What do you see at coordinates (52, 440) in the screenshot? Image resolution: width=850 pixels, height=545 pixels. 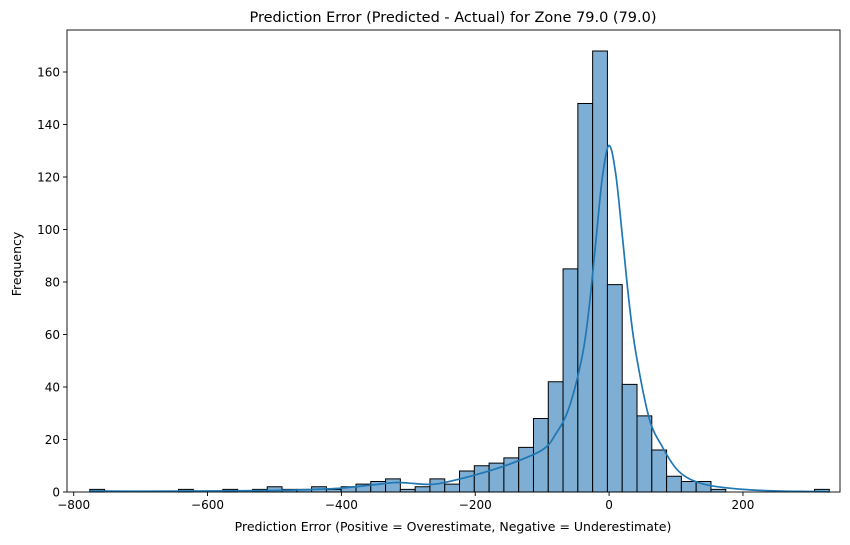 I see `y-tick-label: 20` at bounding box center [52, 440].